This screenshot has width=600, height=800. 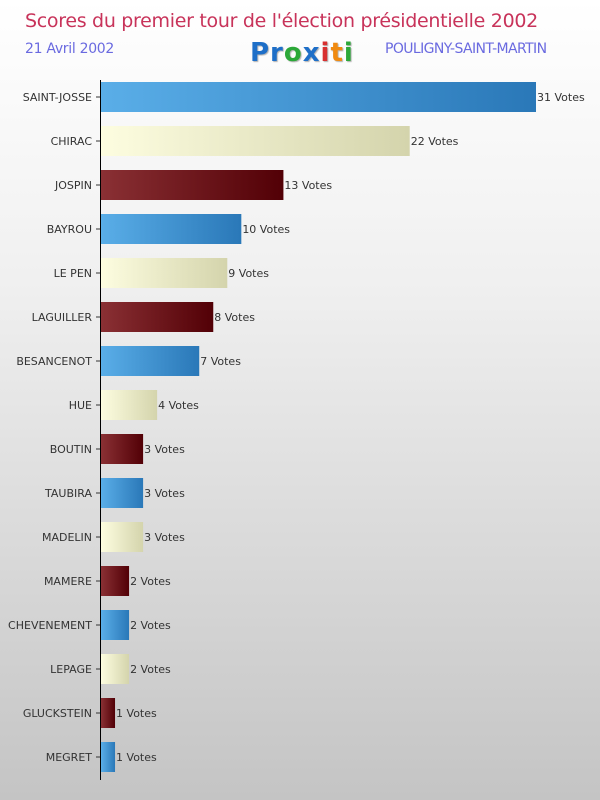 I want to click on election-date: 21 Avril 2002, so click(x=70, y=49).